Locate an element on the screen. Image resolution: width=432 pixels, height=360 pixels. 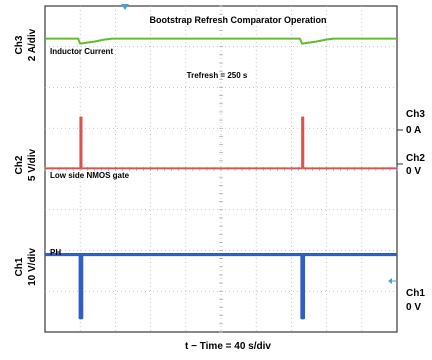
ch2-reference-marker: Ch2 0 V is located at coordinates (411, 165).